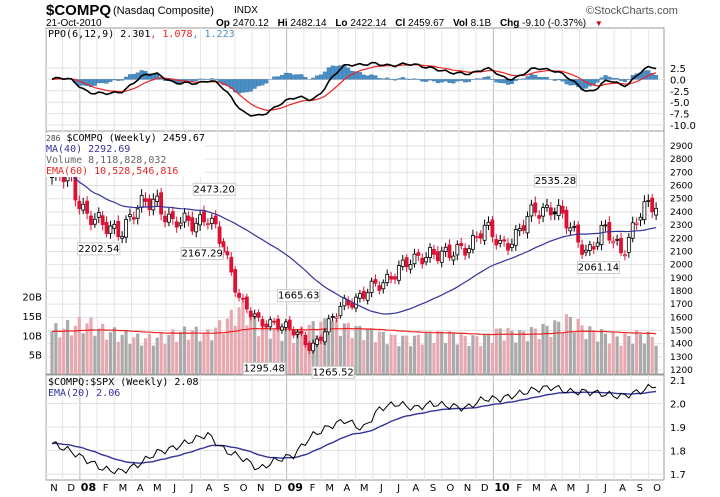 This screenshot has width=720, height=497. Describe the element at coordinates (32, 317) in the screenshot. I see `volume-tick-label: 15B` at that location.